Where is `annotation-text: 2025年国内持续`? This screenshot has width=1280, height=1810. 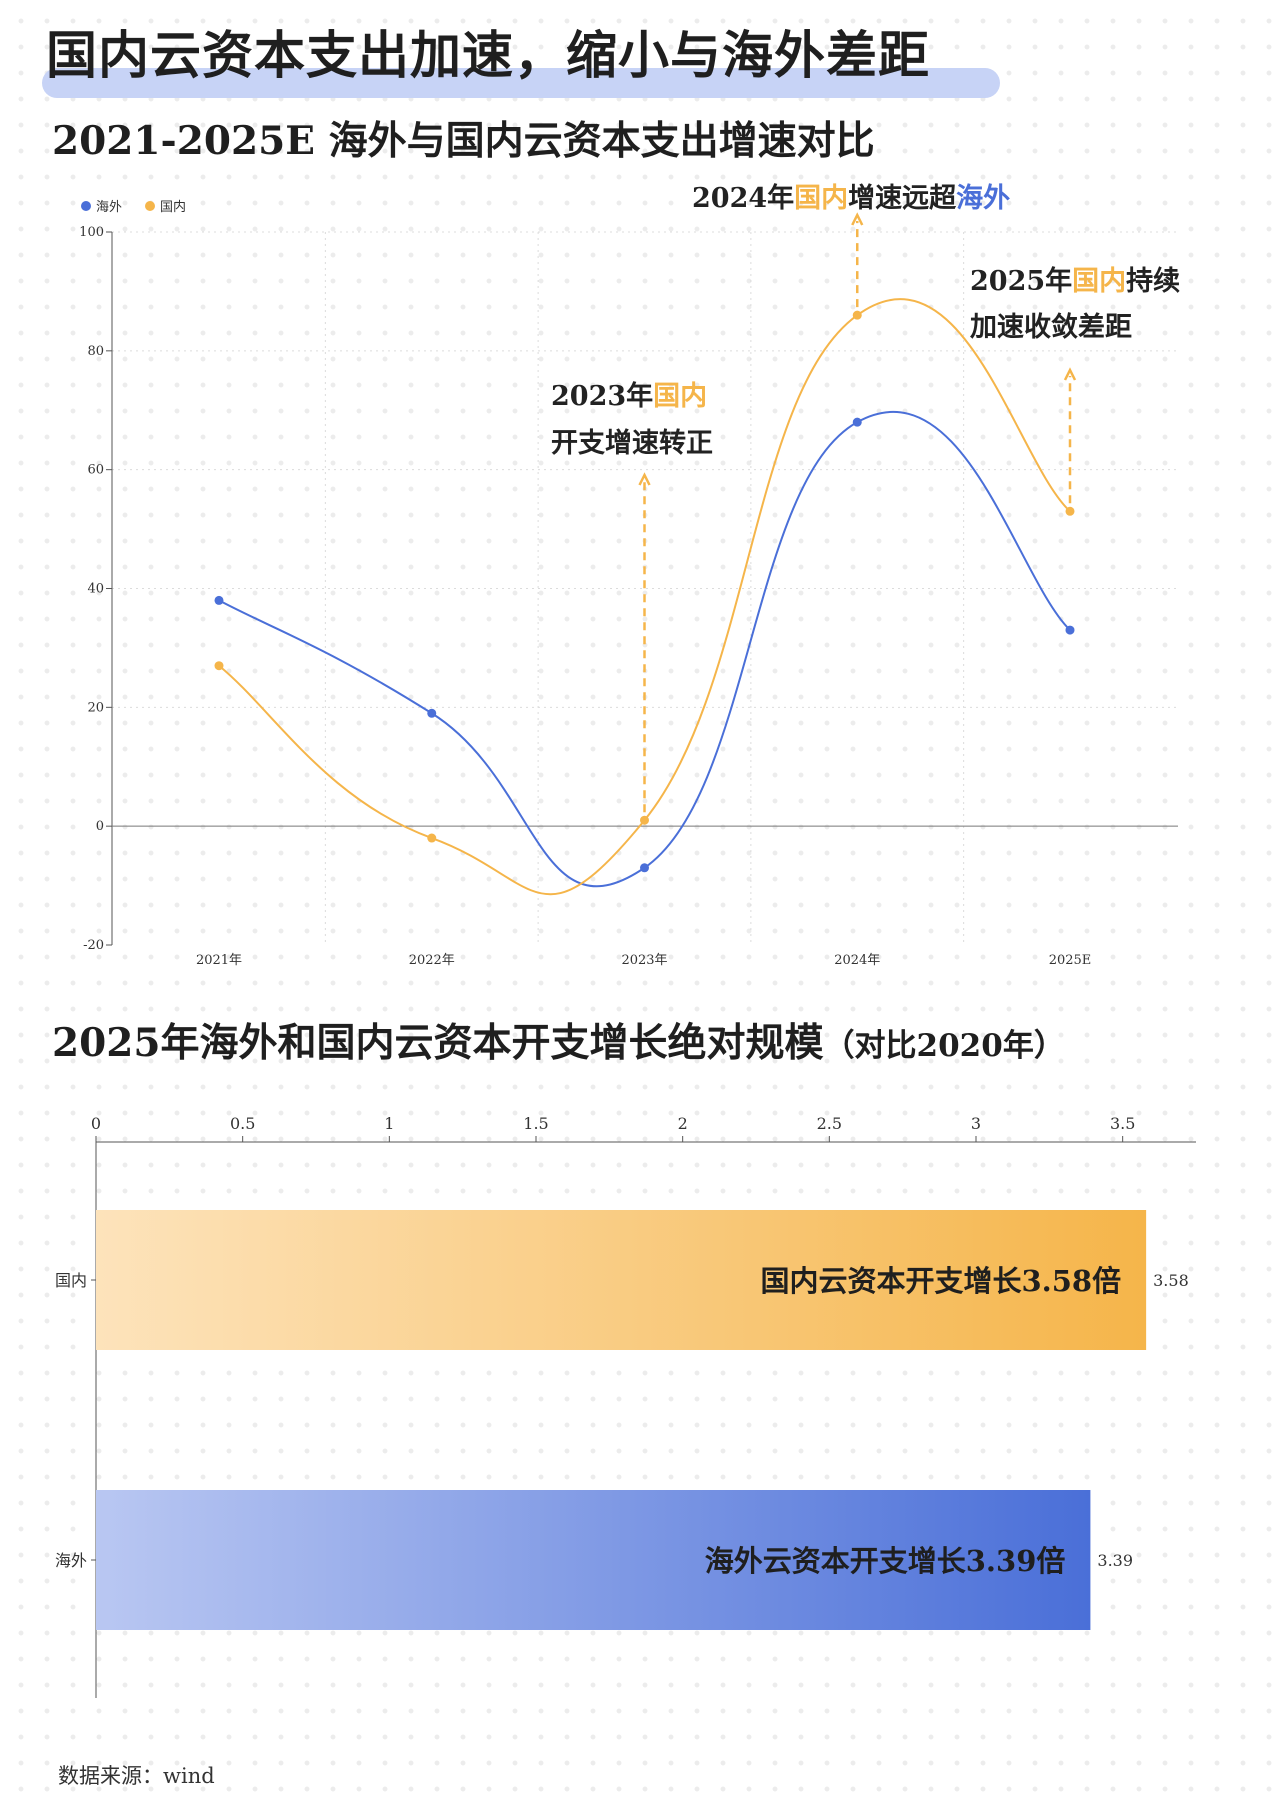 annotation-text: 2025年国内持续 is located at coordinates (1075, 281).